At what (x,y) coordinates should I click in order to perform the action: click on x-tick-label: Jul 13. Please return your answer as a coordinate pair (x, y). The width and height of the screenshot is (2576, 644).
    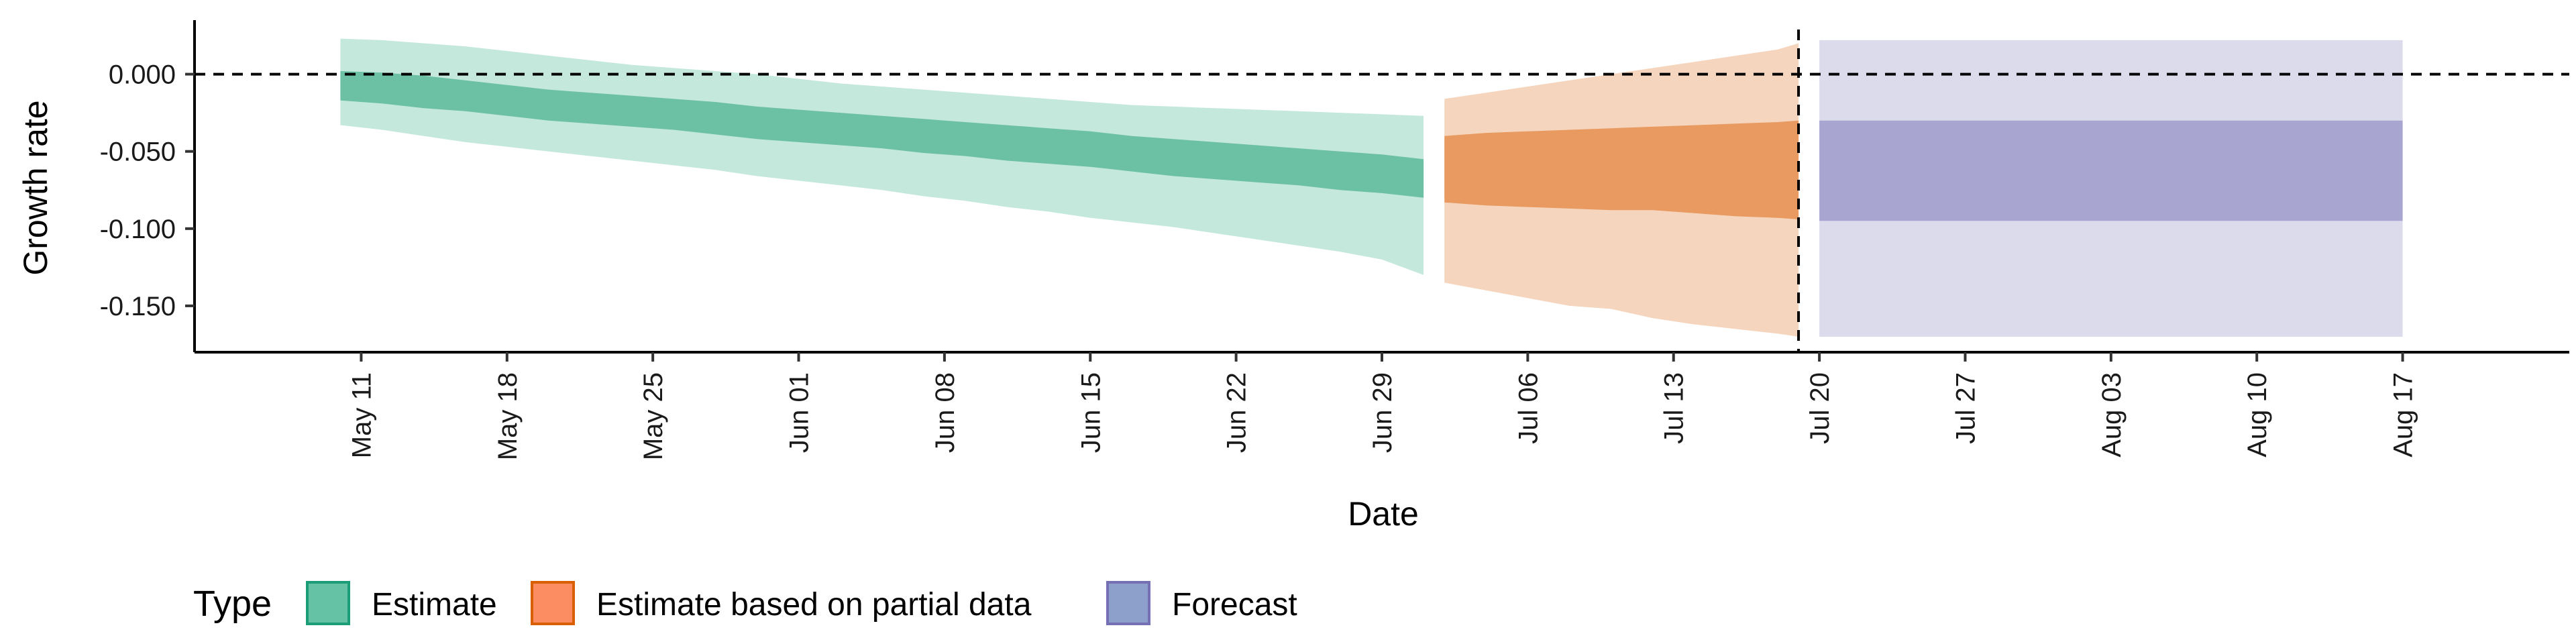
    Looking at the image, I should click on (1674, 408).